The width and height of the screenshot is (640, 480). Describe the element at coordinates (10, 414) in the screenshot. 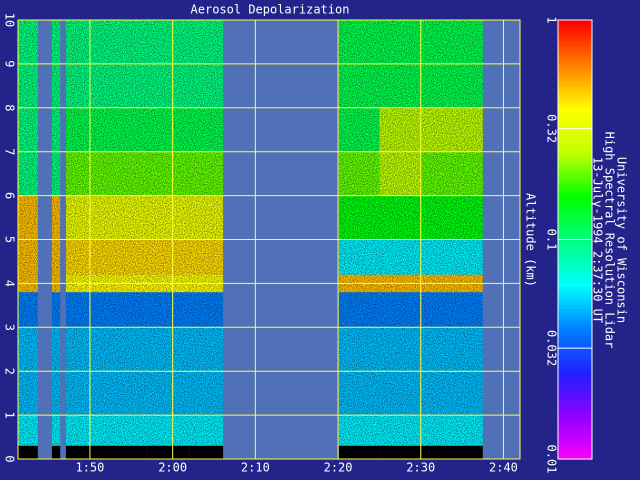

I see `y-tick-label: 1` at that location.